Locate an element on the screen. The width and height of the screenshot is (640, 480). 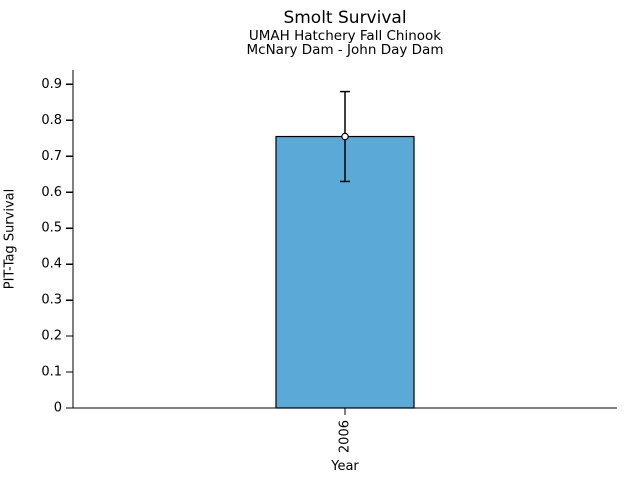
x-axis-title: Year is located at coordinates (345, 466).